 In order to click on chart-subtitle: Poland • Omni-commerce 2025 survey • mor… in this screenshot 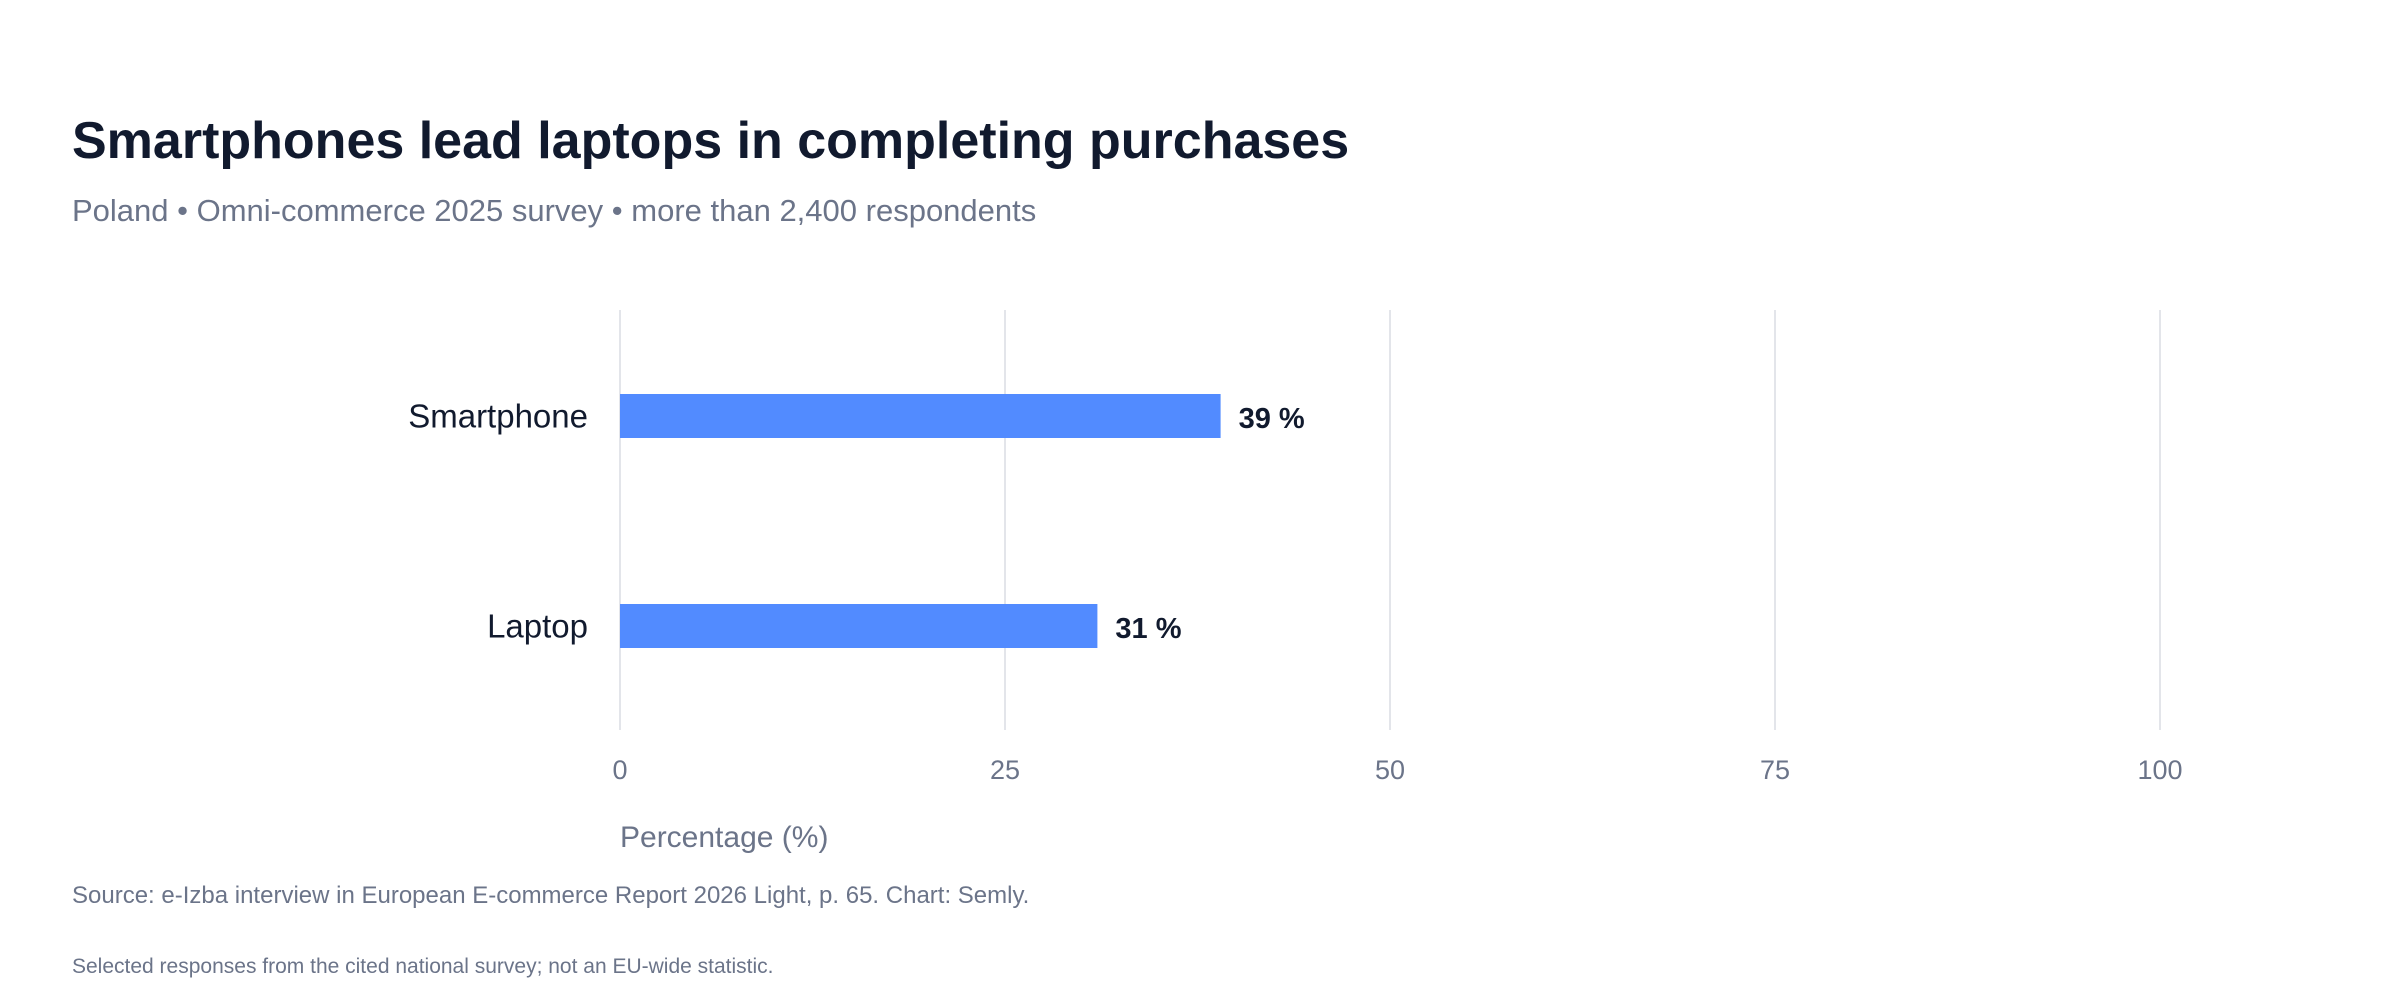, I will do `click(554, 210)`.